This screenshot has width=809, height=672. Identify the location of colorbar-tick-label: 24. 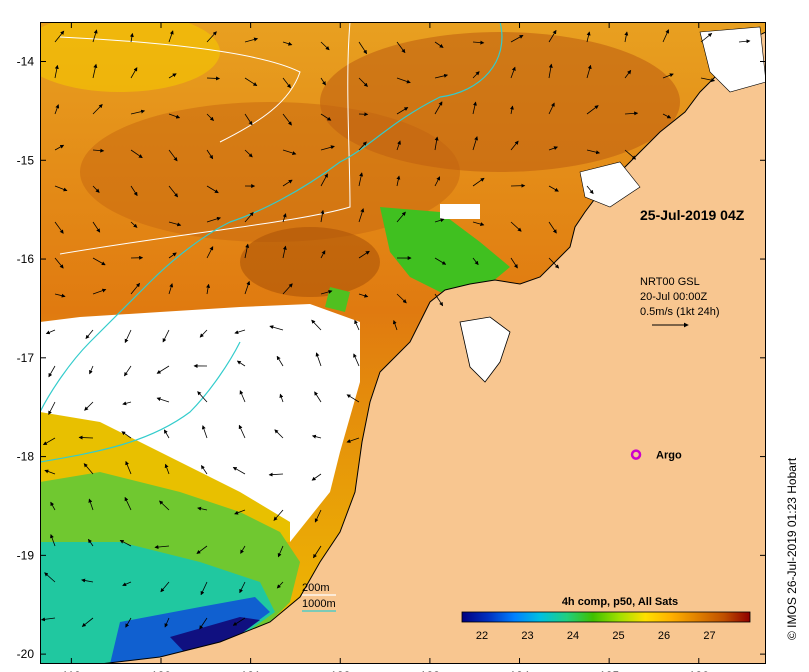
(573, 636).